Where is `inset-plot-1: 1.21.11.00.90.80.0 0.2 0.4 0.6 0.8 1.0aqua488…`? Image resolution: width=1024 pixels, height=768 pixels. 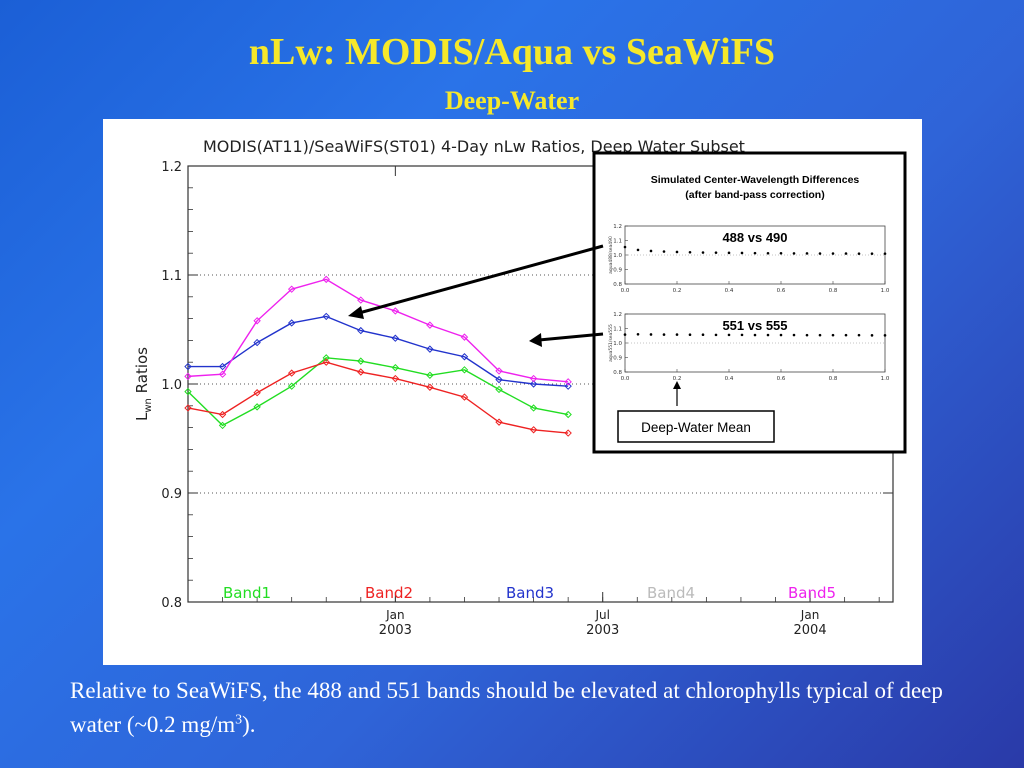
inset-plot-1: 1.21.11.00.90.80.0 0.2 0.4 0.6 0.8 1.0aqua488… is located at coordinates (749, 259).